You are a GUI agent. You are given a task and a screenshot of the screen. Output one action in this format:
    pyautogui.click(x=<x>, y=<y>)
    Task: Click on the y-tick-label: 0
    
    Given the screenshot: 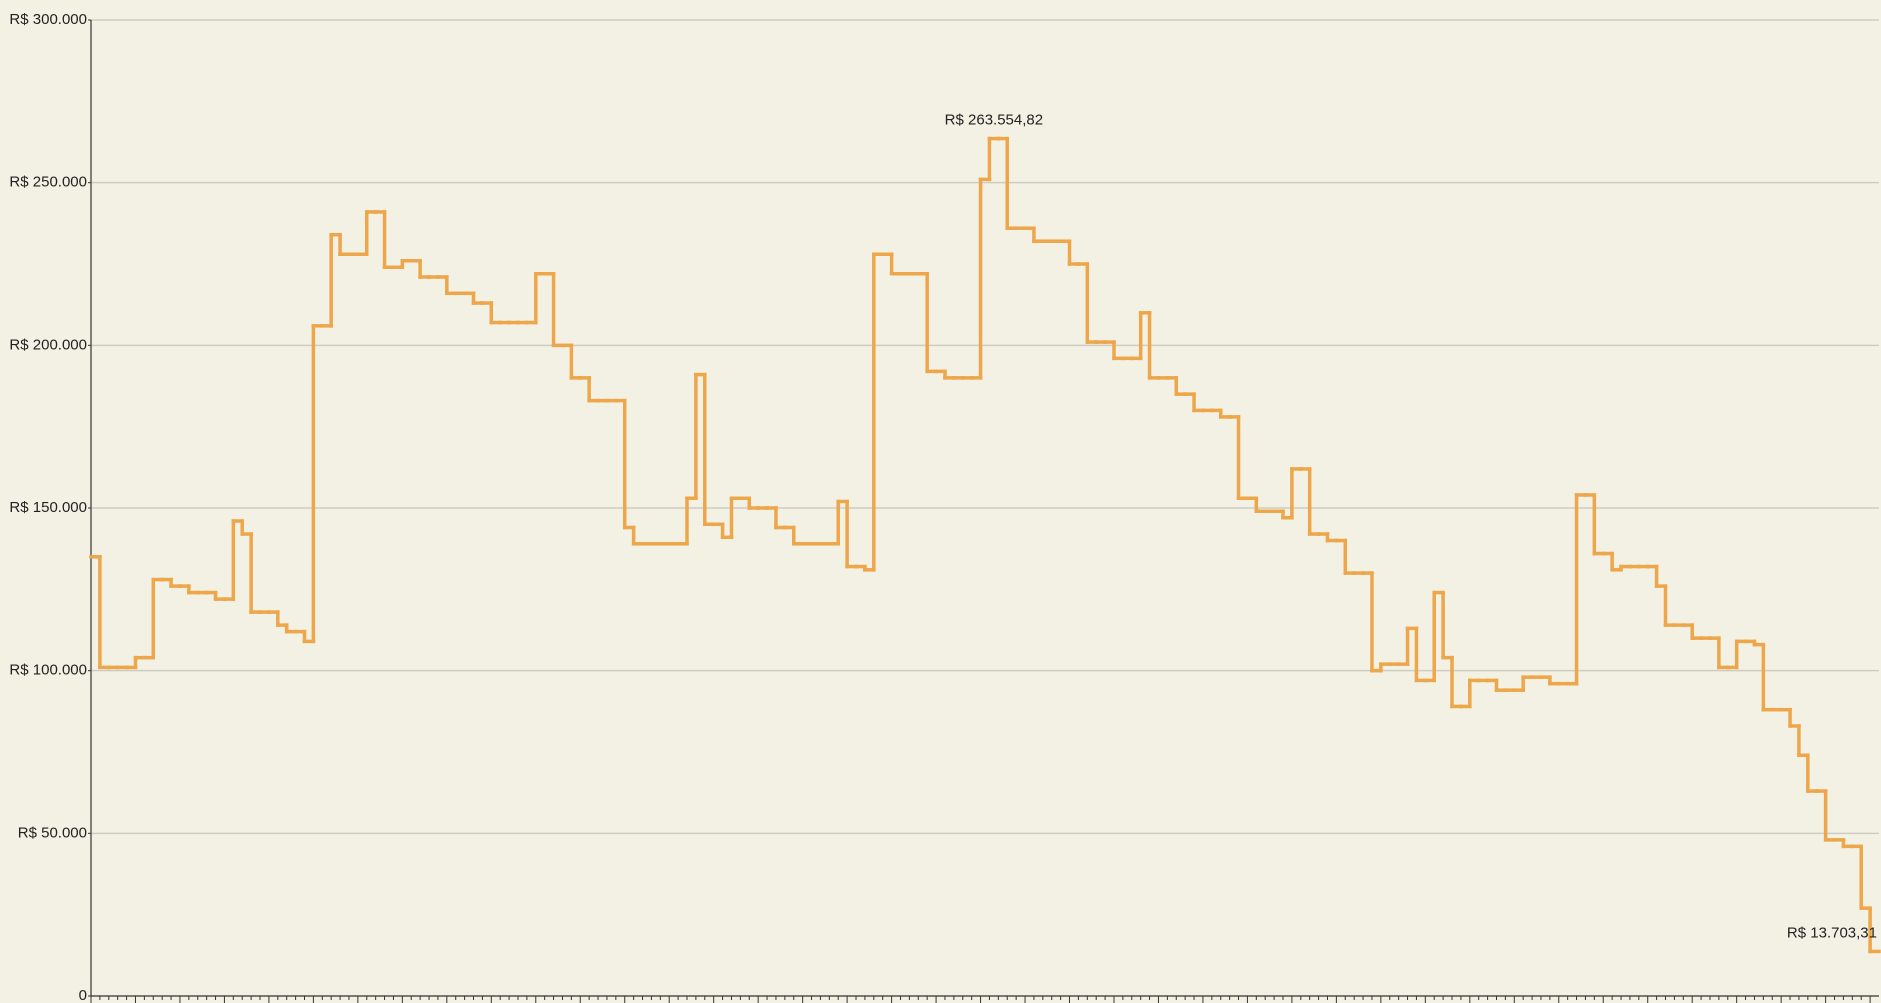 What is the action you would take?
    pyautogui.click(x=83, y=995)
    